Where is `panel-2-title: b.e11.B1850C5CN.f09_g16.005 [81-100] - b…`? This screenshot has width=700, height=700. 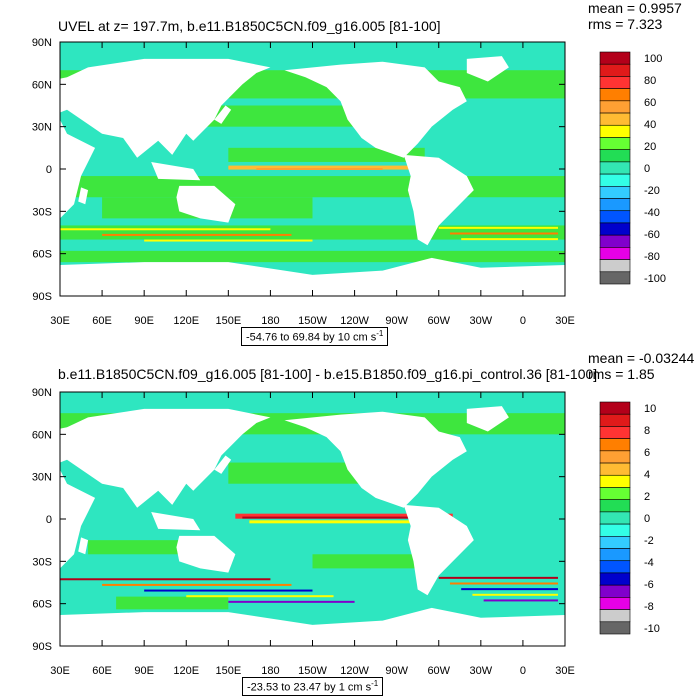
panel-2-title: b.e11.B1850C5CN.f09_g16.005 [81-100] - b… is located at coordinates (328, 374).